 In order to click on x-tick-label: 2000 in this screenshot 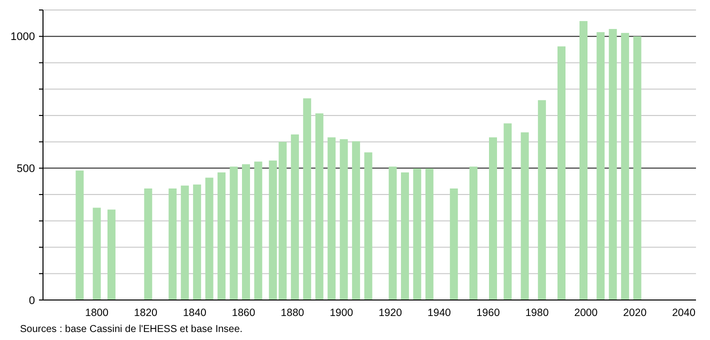, I will do `click(586, 313)`.